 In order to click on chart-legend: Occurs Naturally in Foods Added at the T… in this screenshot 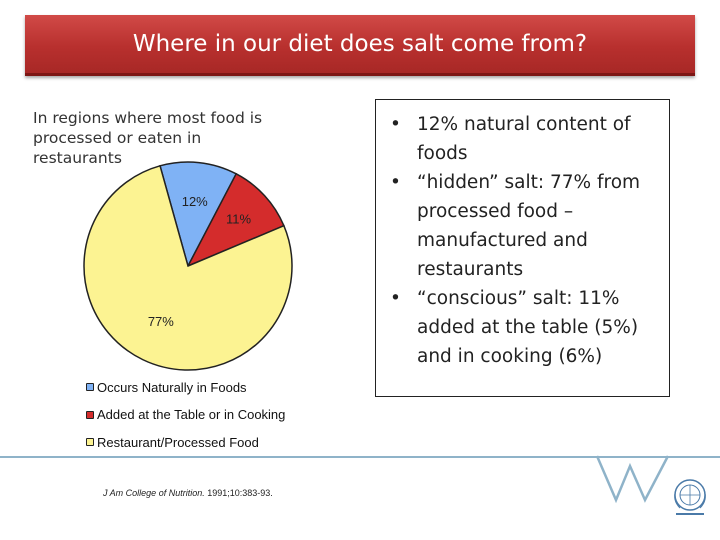, I will do `click(185, 421)`.